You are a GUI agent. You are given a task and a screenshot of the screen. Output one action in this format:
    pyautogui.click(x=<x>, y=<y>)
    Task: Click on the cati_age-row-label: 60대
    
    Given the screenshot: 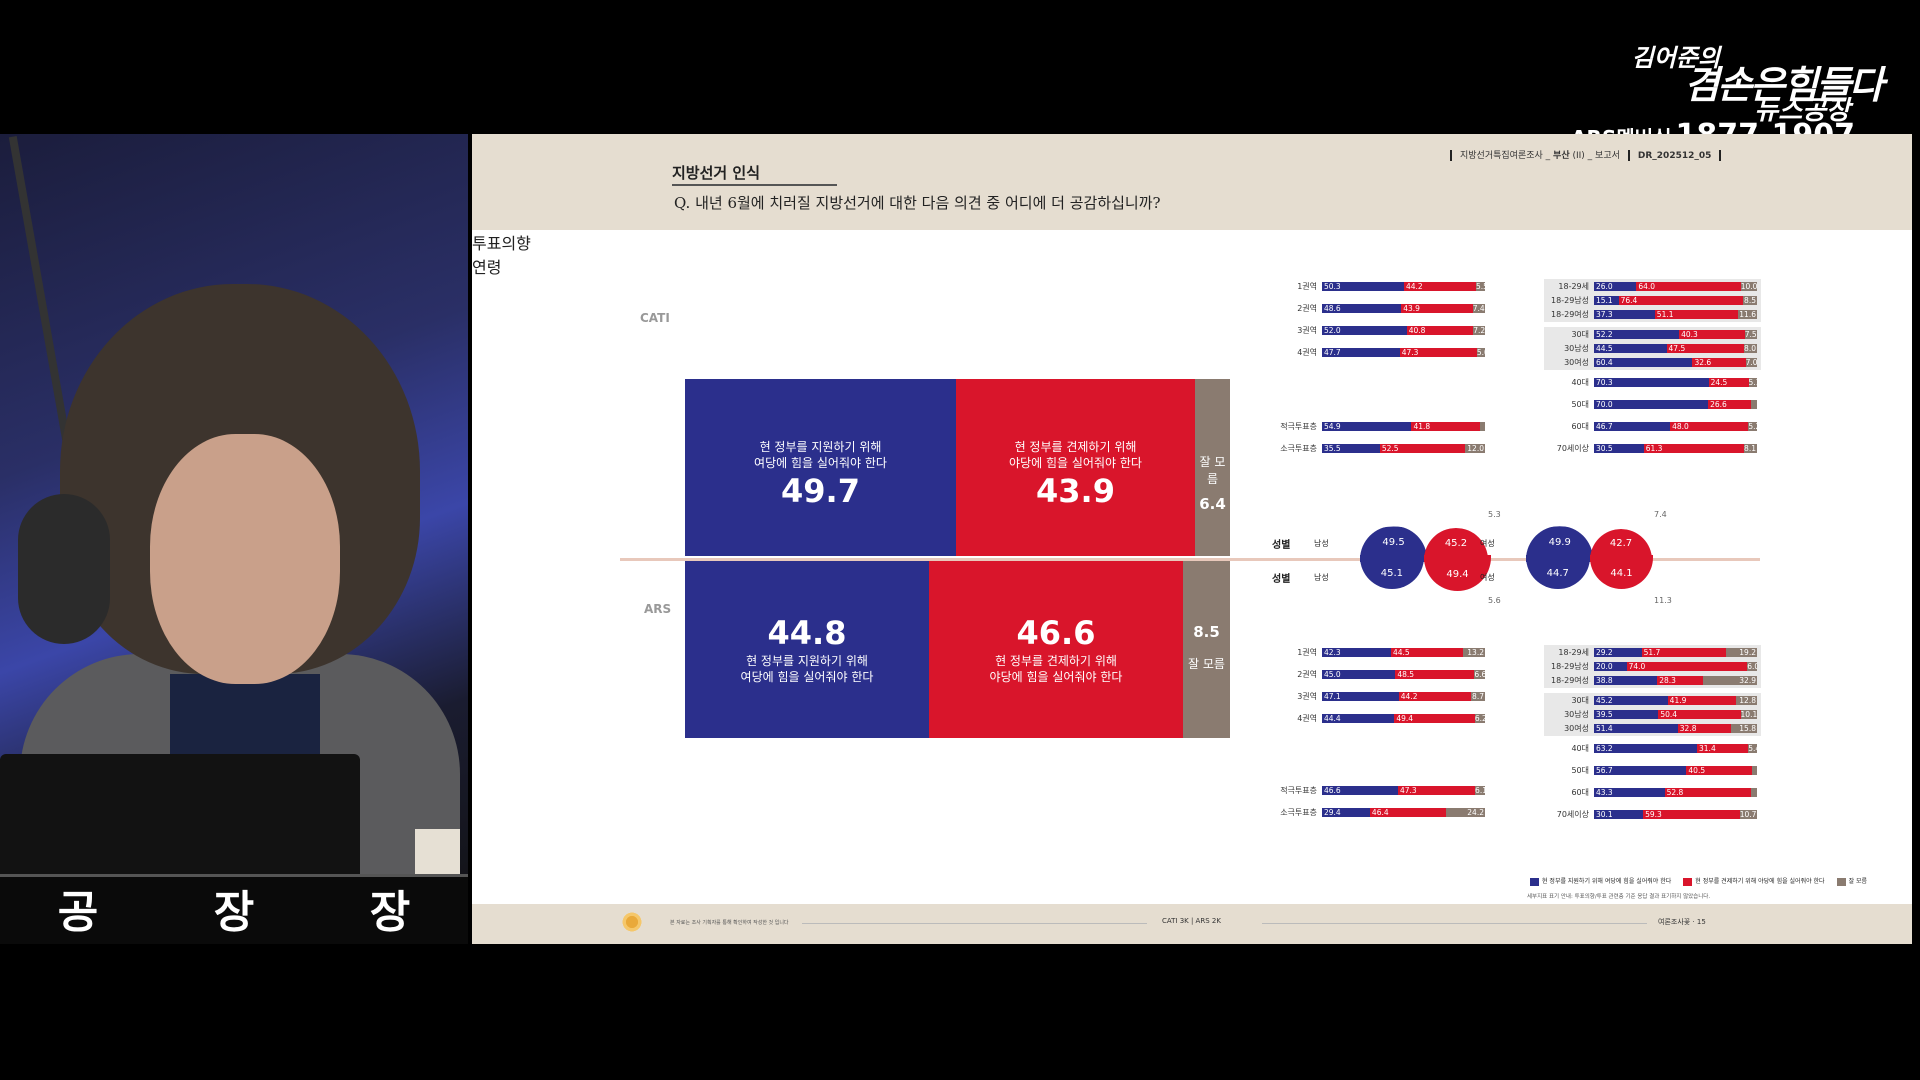 What is the action you would take?
    pyautogui.click(x=1580, y=426)
    